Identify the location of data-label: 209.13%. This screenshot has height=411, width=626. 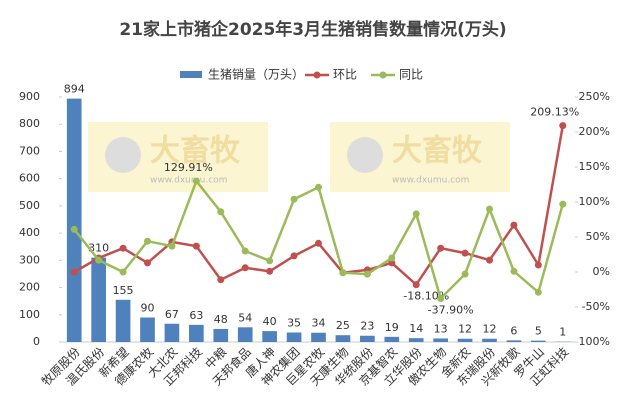
(554, 112).